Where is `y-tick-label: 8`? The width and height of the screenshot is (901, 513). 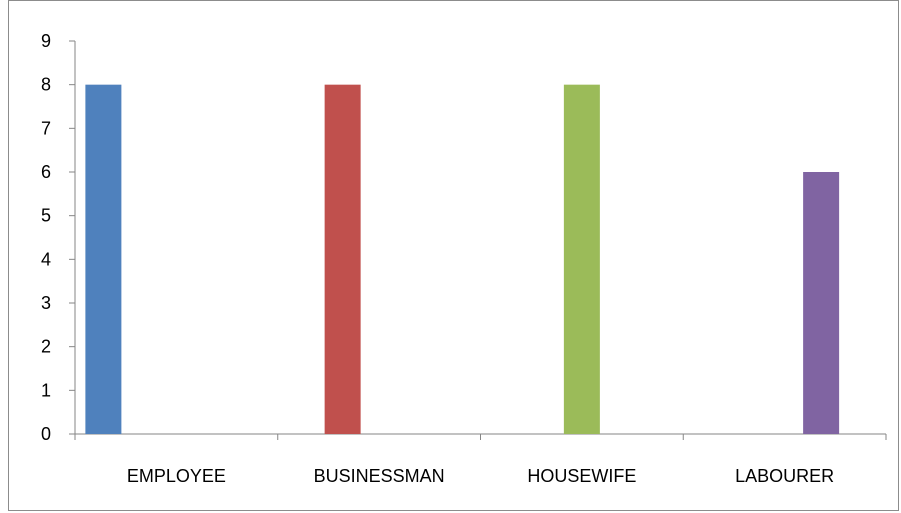
y-tick-label: 8 is located at coordinates (46, 85).